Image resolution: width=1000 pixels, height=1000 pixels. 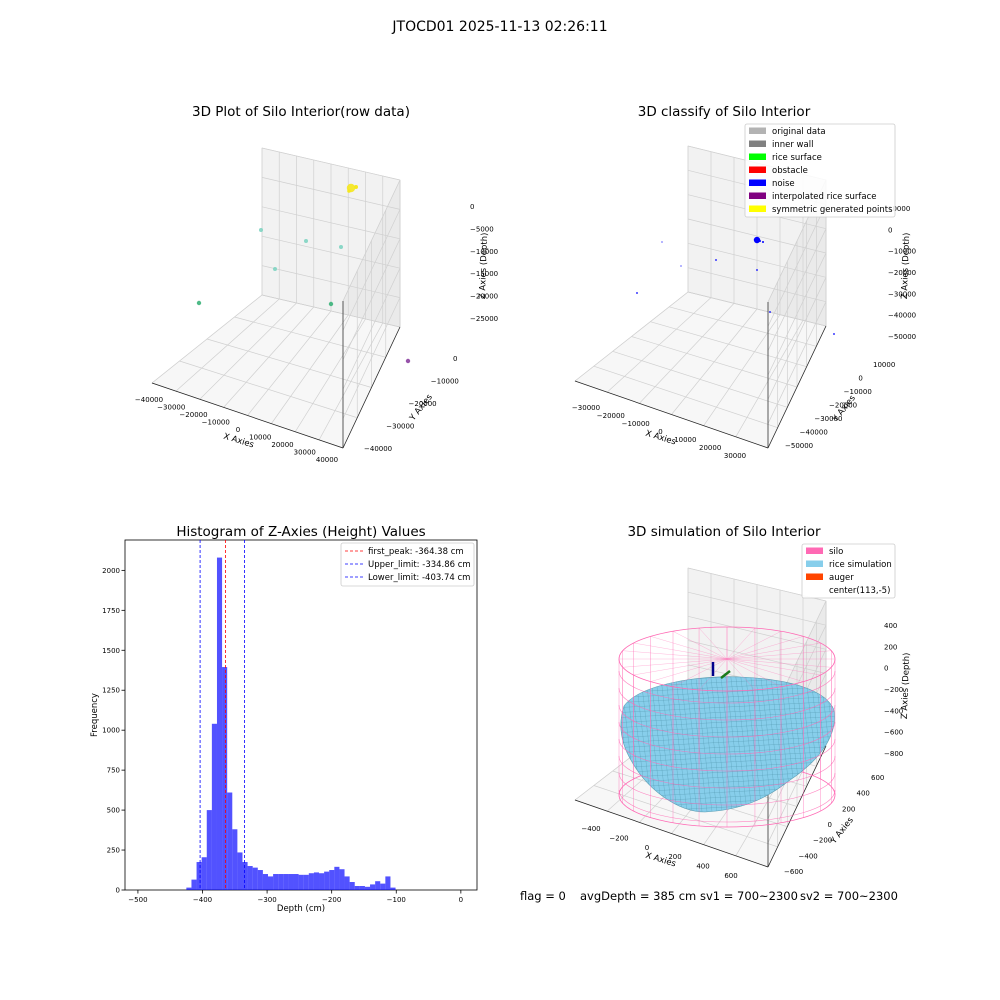 I want to click on x-tick-label: −40000, so click(x=149, y=400).